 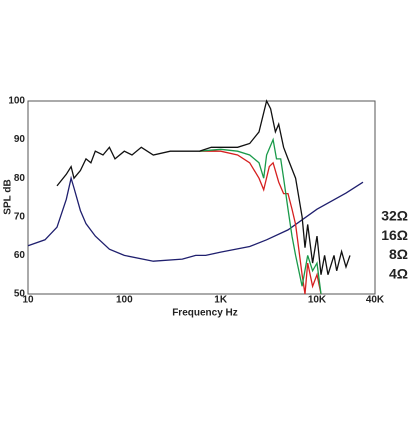 What do you see at coordinates (394, 235) in the screenshot?
I see `y2-tick-label: 16Ω` at bounding box center [394, 235].